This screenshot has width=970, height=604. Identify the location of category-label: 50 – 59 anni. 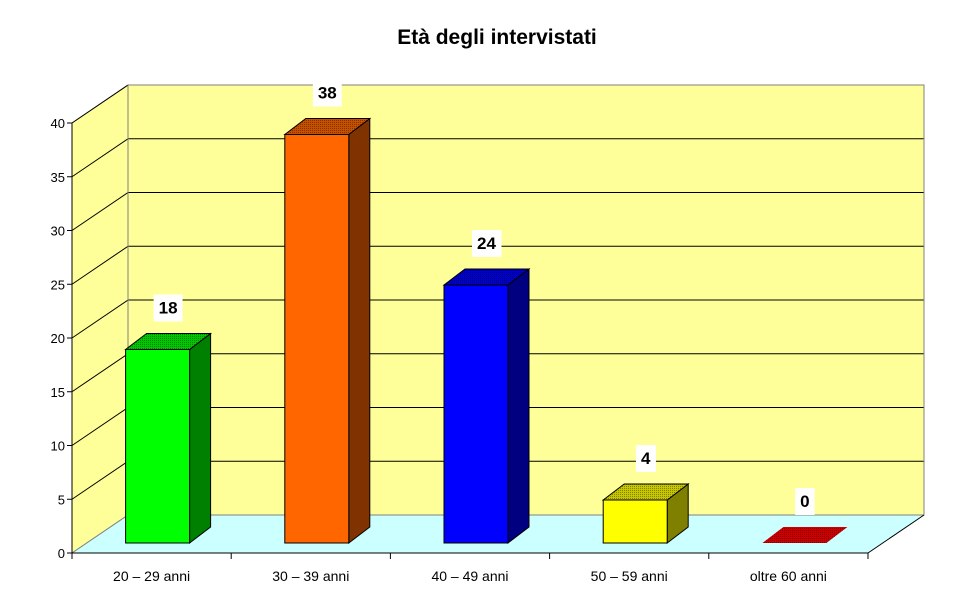
(629, 576).